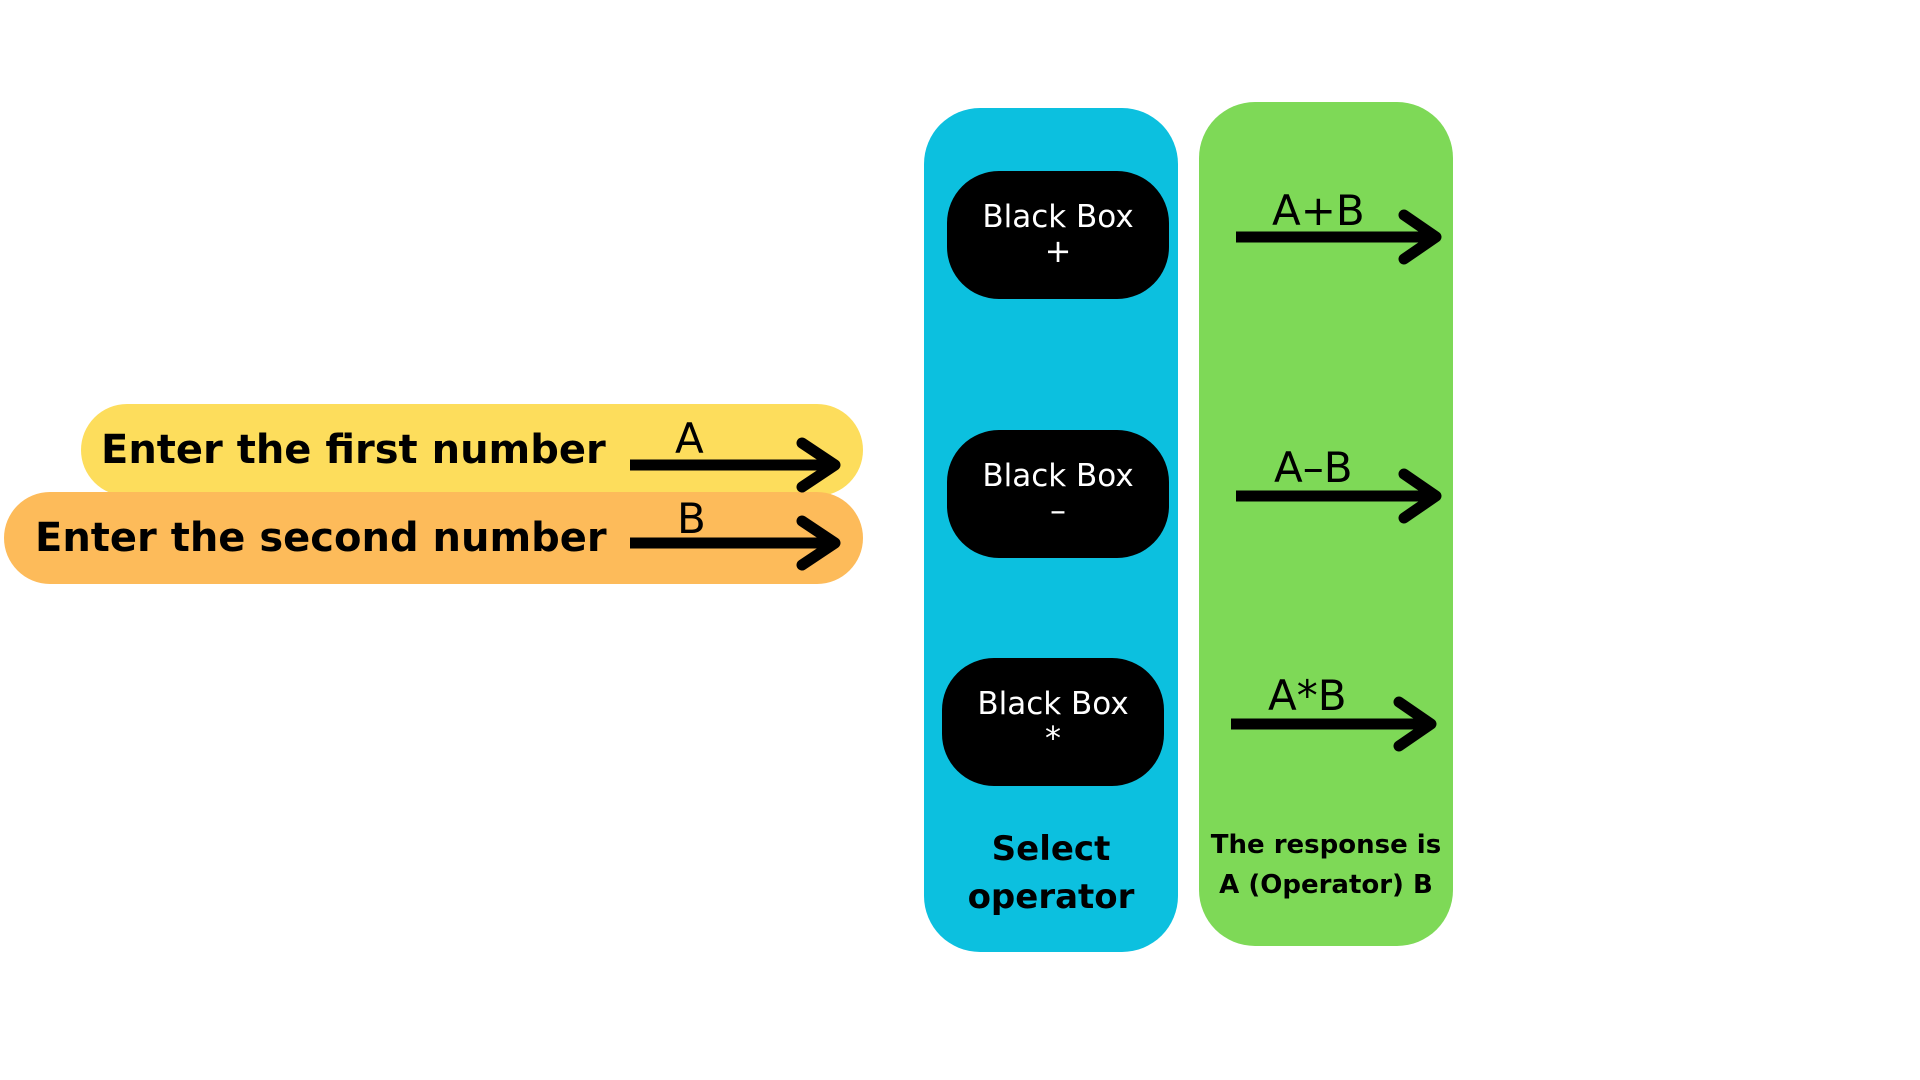 The image size is (1920, 1080). I want to click on variable-a-label: A, so click(689, 438).